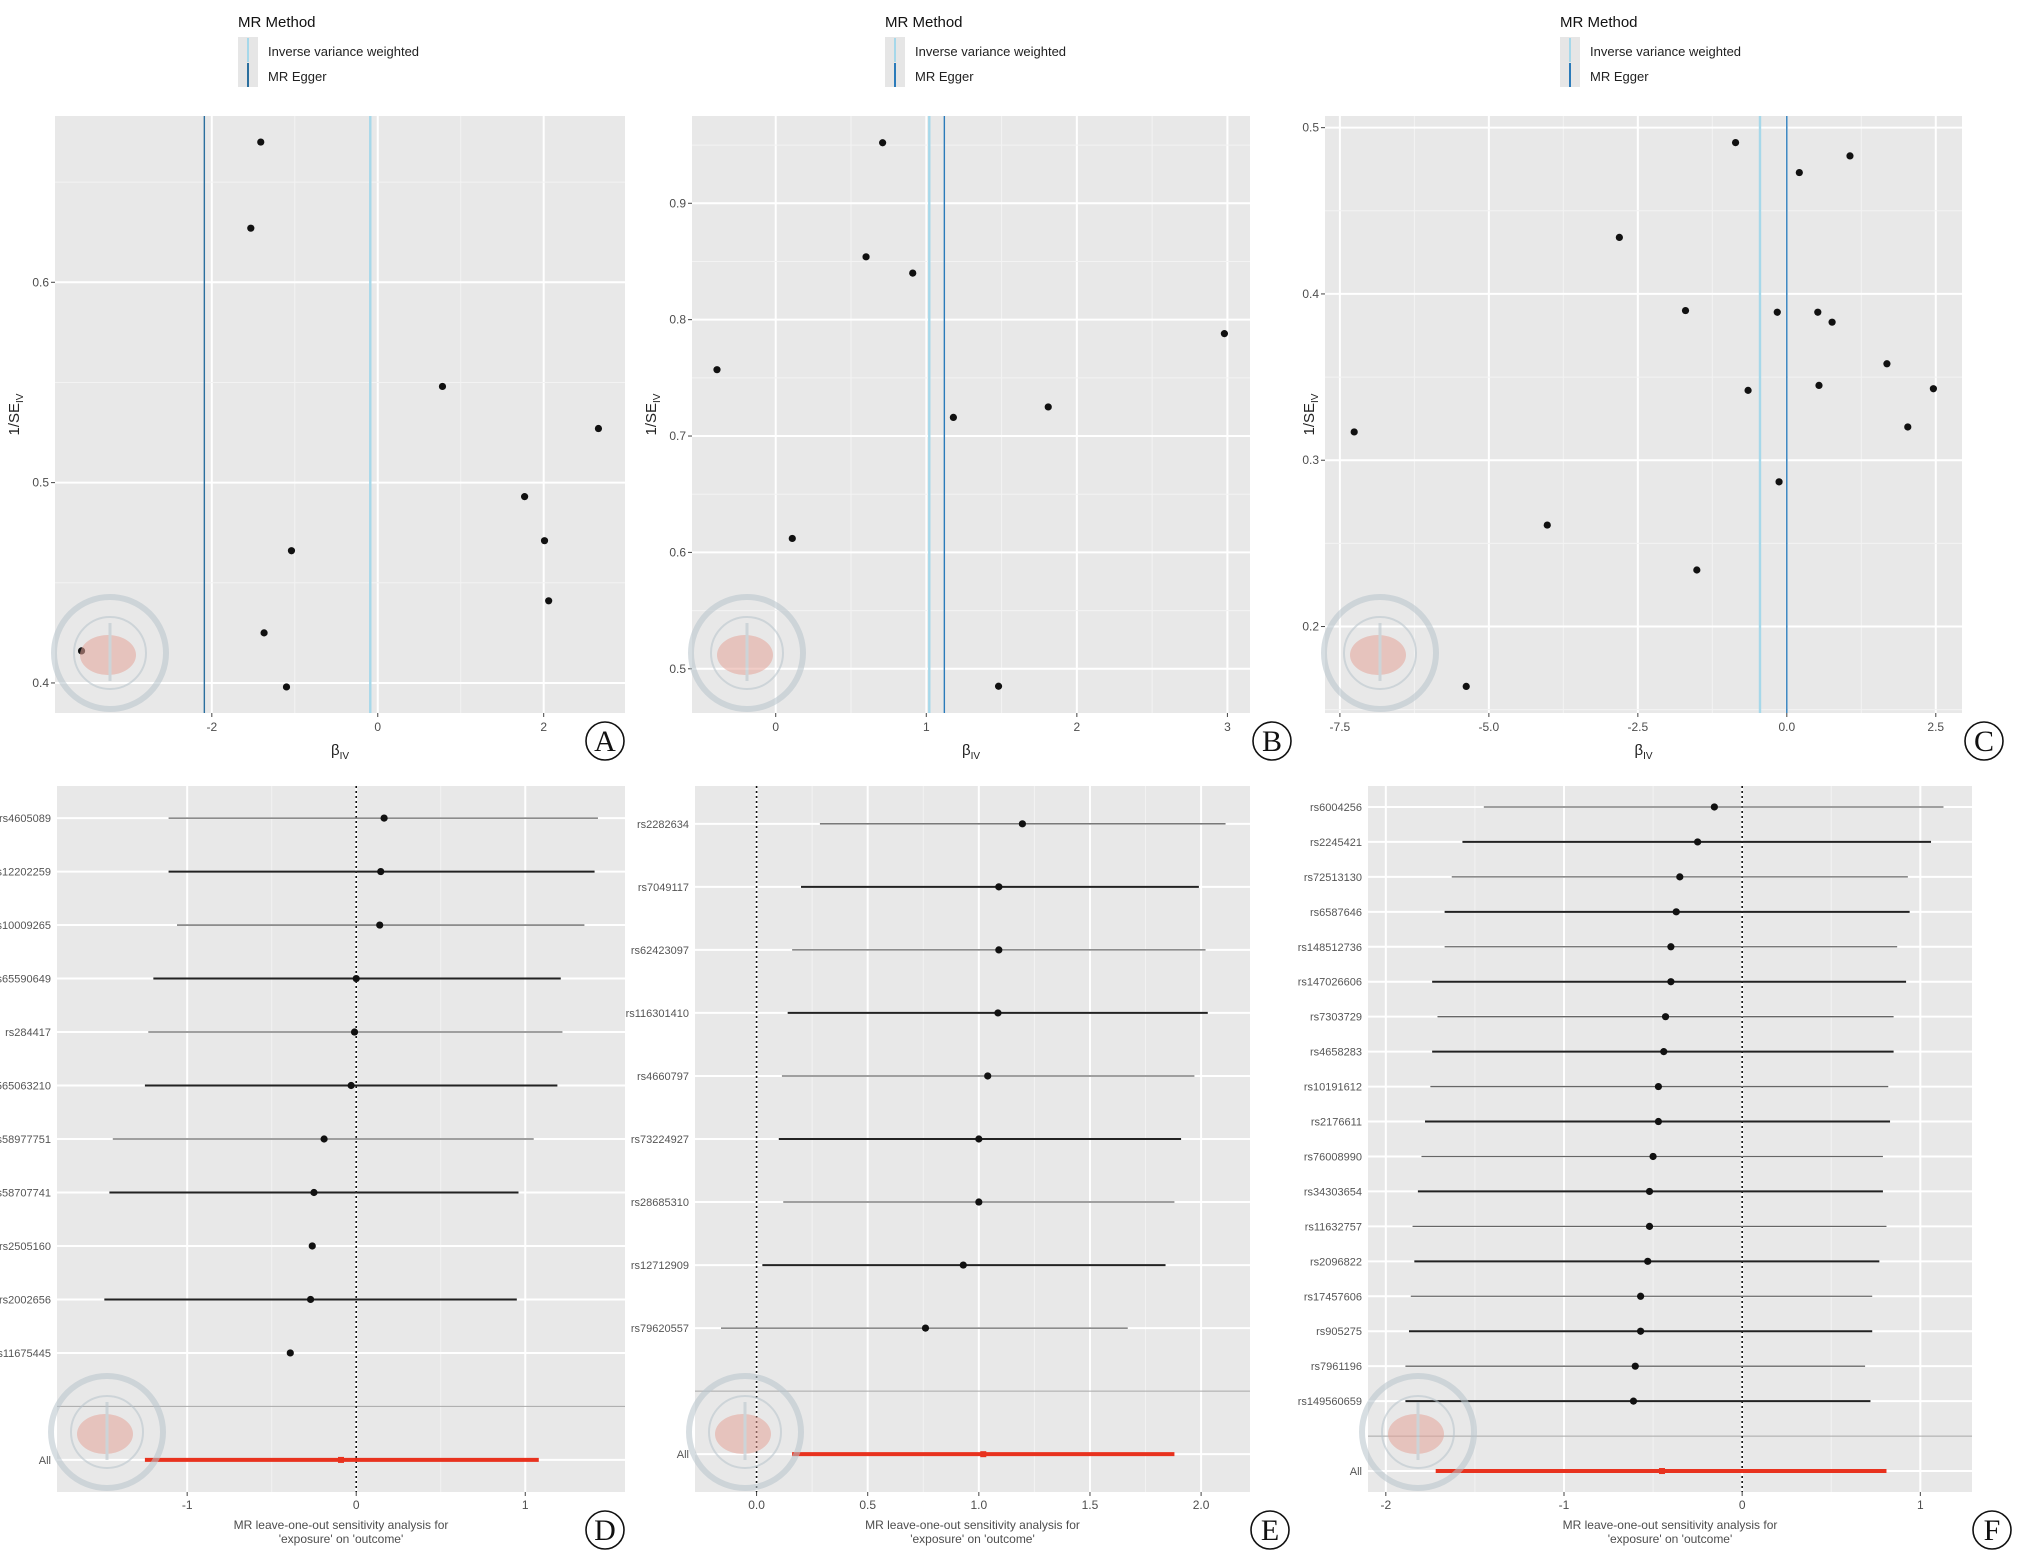  Describe the element at coordinates (340, 752) in the screenshot. I see `x-axis-title: βIV` at that location.